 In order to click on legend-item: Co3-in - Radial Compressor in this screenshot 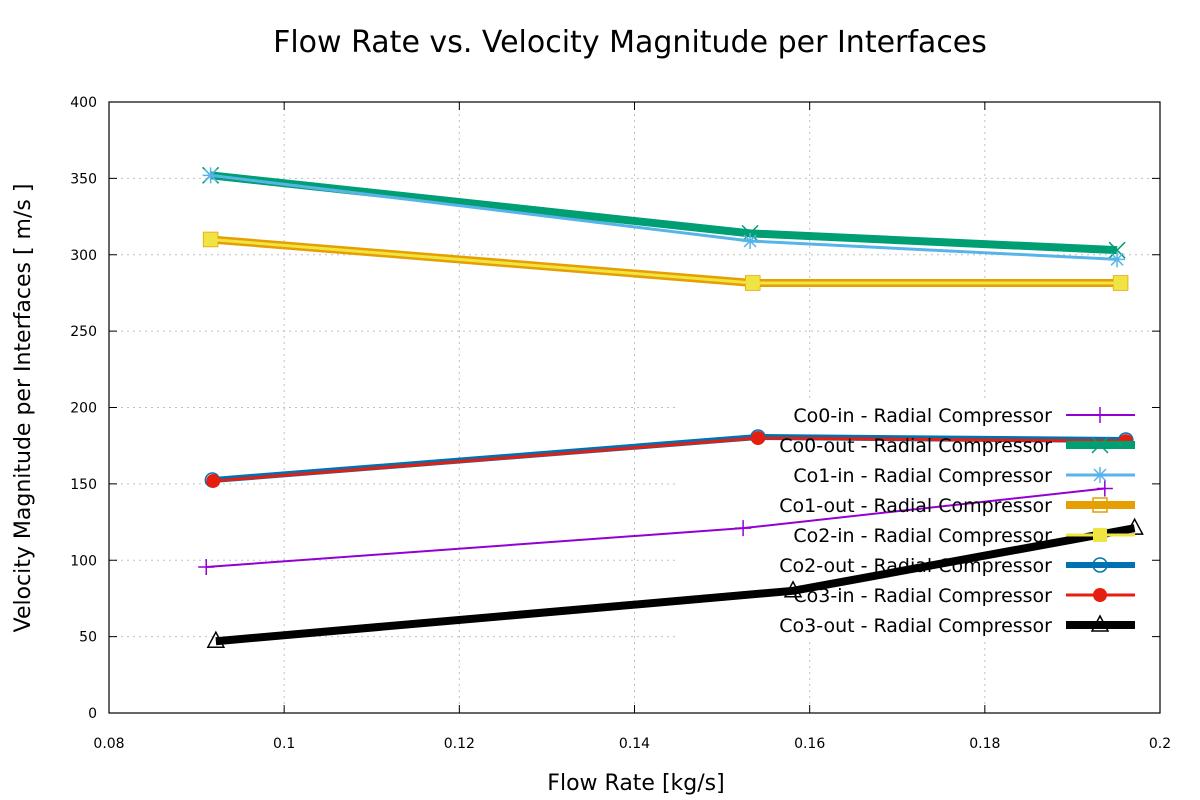, I will do `click(964, 596)`.